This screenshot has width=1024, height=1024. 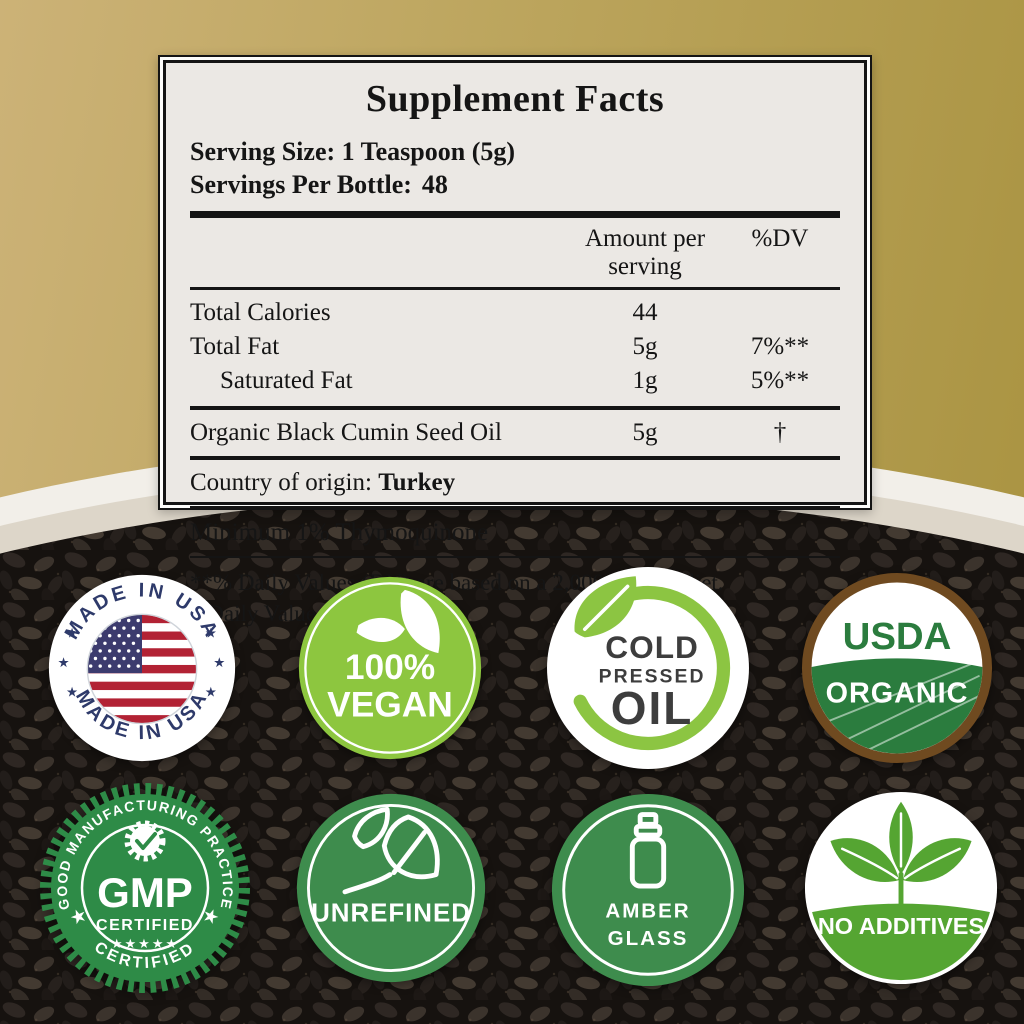 What do you see at coordinates (652, 647) in the screenshot?
I see `cold-line1: COLD` at bounding box center [652, 647].